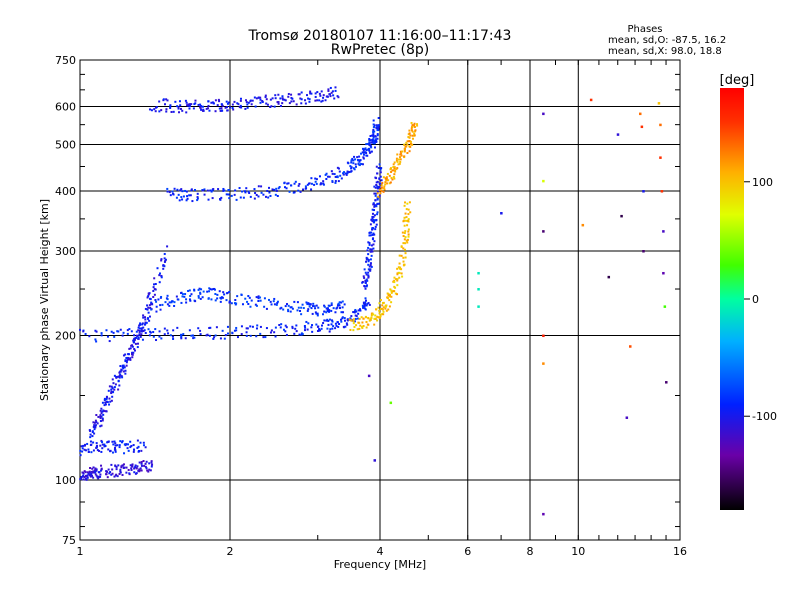  I want to click on y-tick-label: 75, so click(69, 540).